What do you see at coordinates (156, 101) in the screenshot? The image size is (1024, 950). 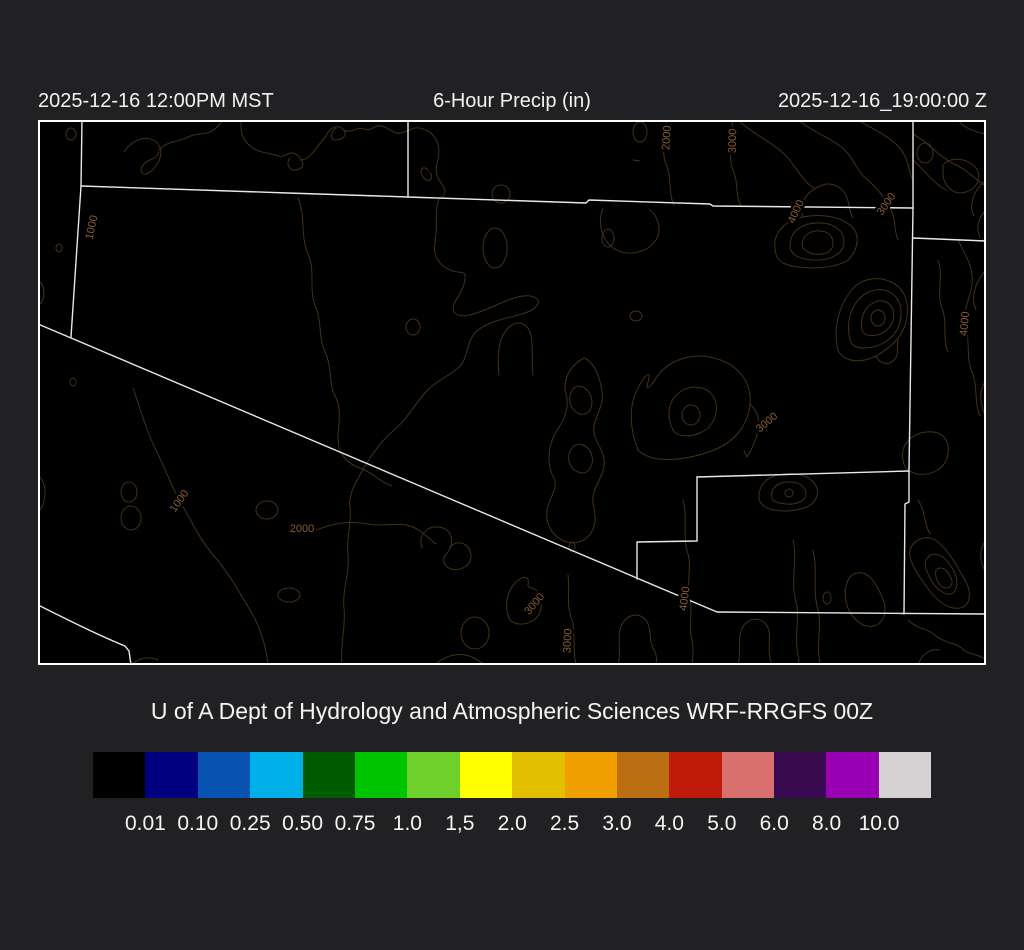 I see `valid-time-local: 2025-12-16 12:00PM MST` at bounding box center [156, 101].